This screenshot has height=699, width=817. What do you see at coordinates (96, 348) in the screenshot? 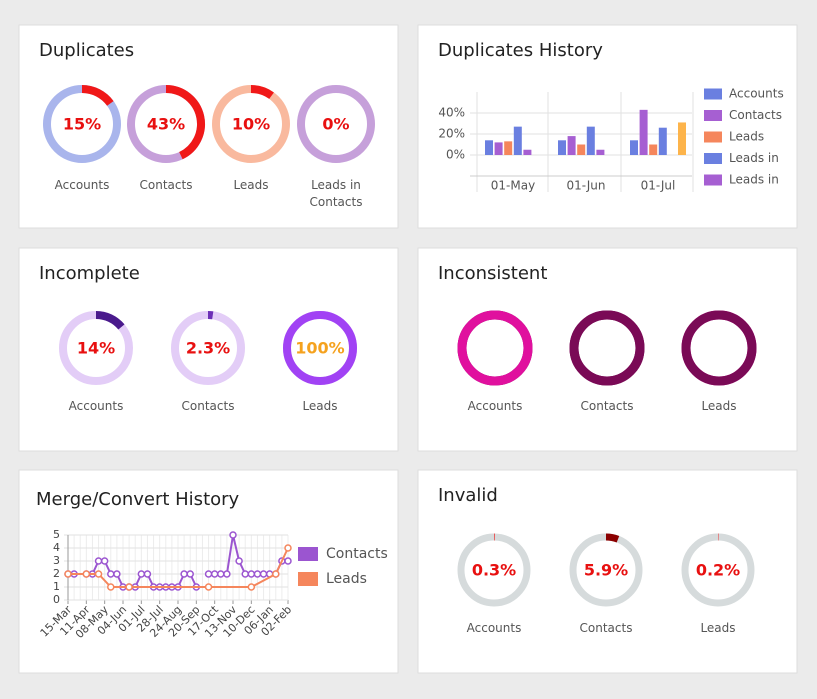
I see `value-label: 14%` at bounding box center [96, 348].